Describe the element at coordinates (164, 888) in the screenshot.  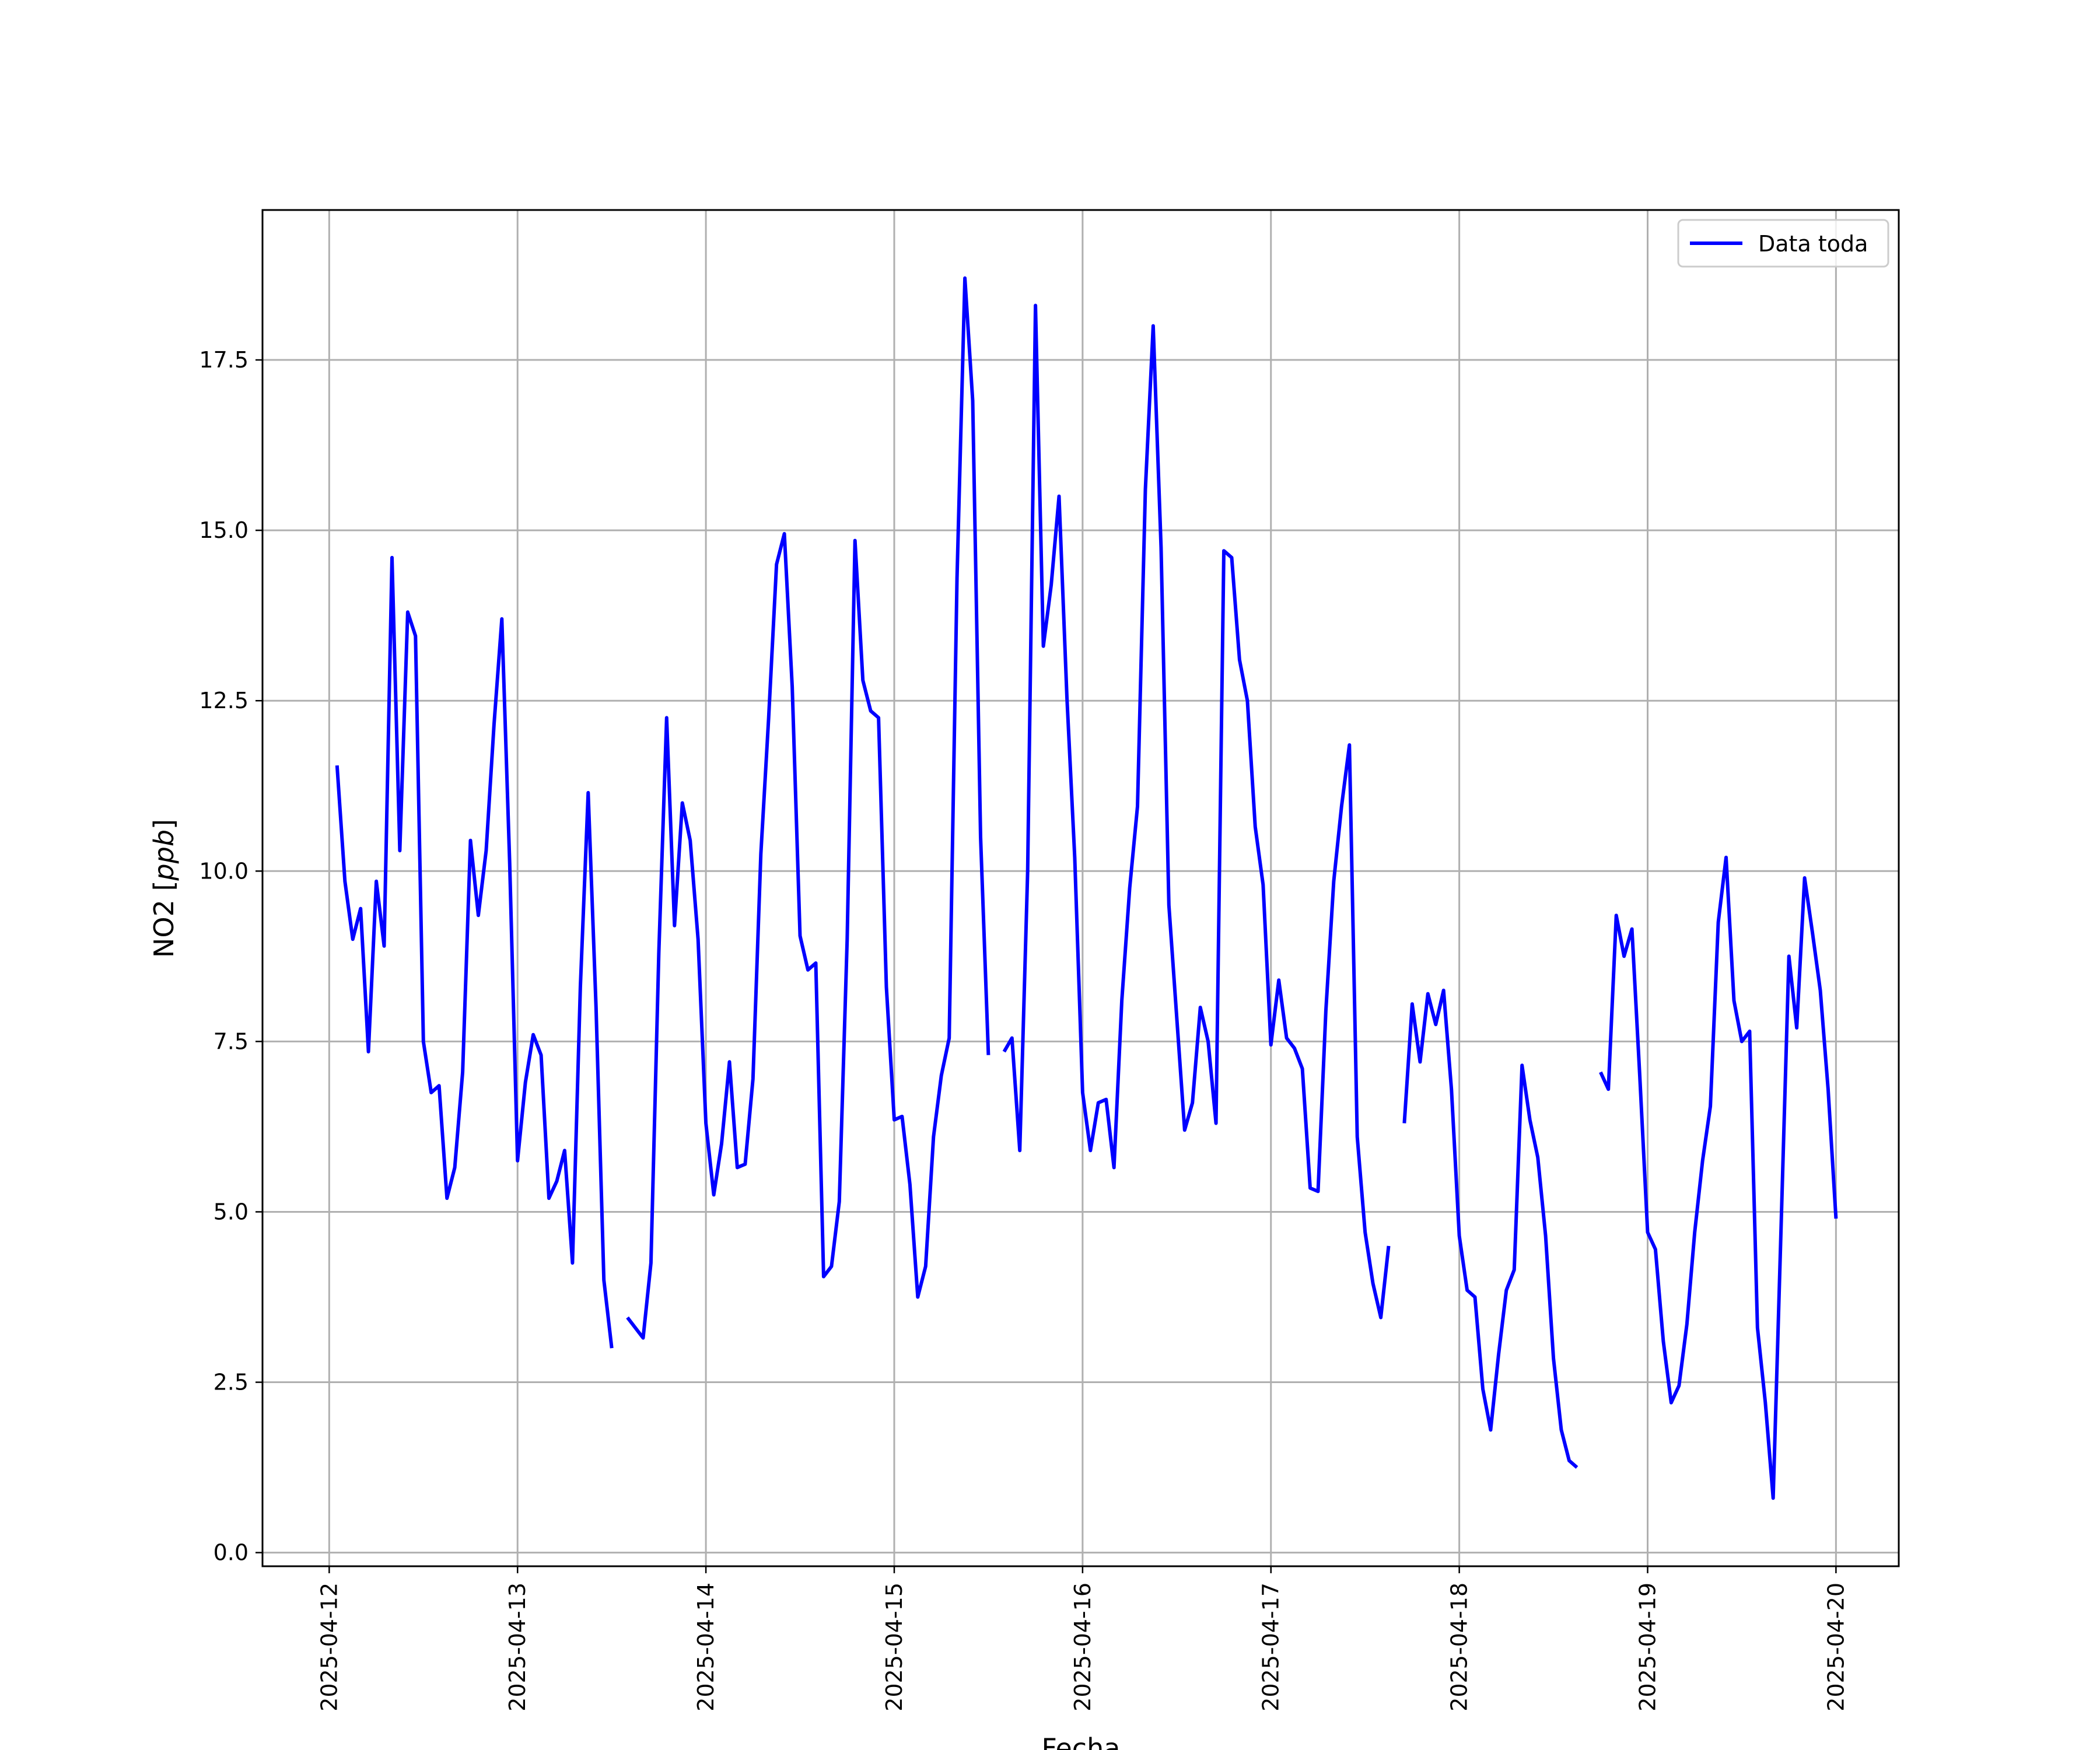
I see `y-axis-label: NO2 [ppb]` at that location.